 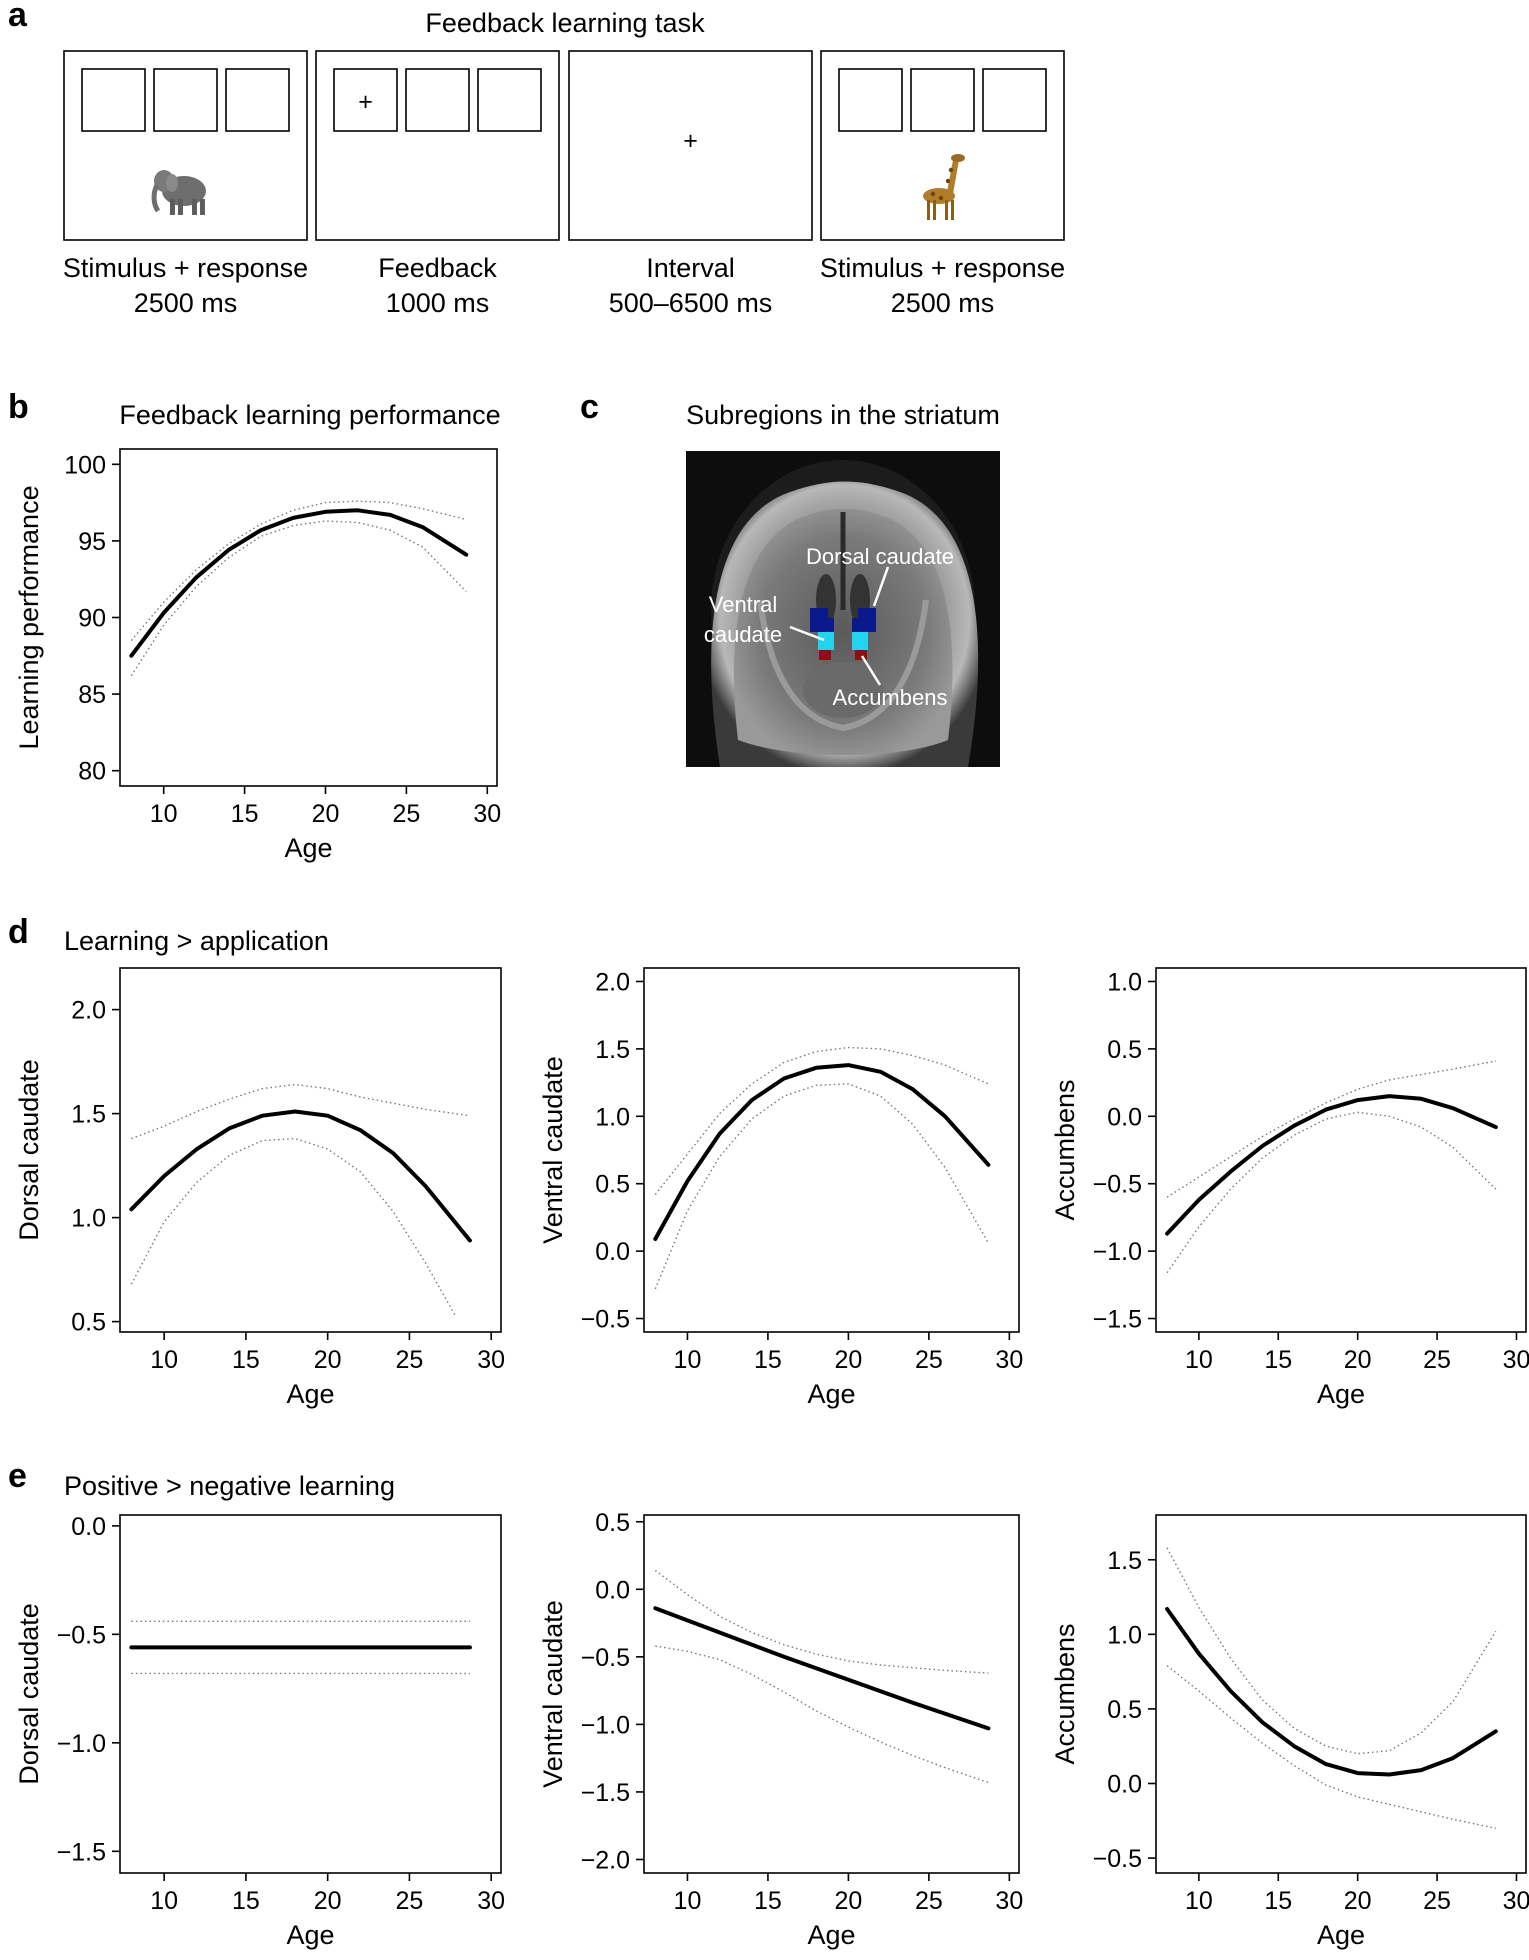 I want to click on panel-e-title: Positive > negative learning, so click(x=229, y=1486).